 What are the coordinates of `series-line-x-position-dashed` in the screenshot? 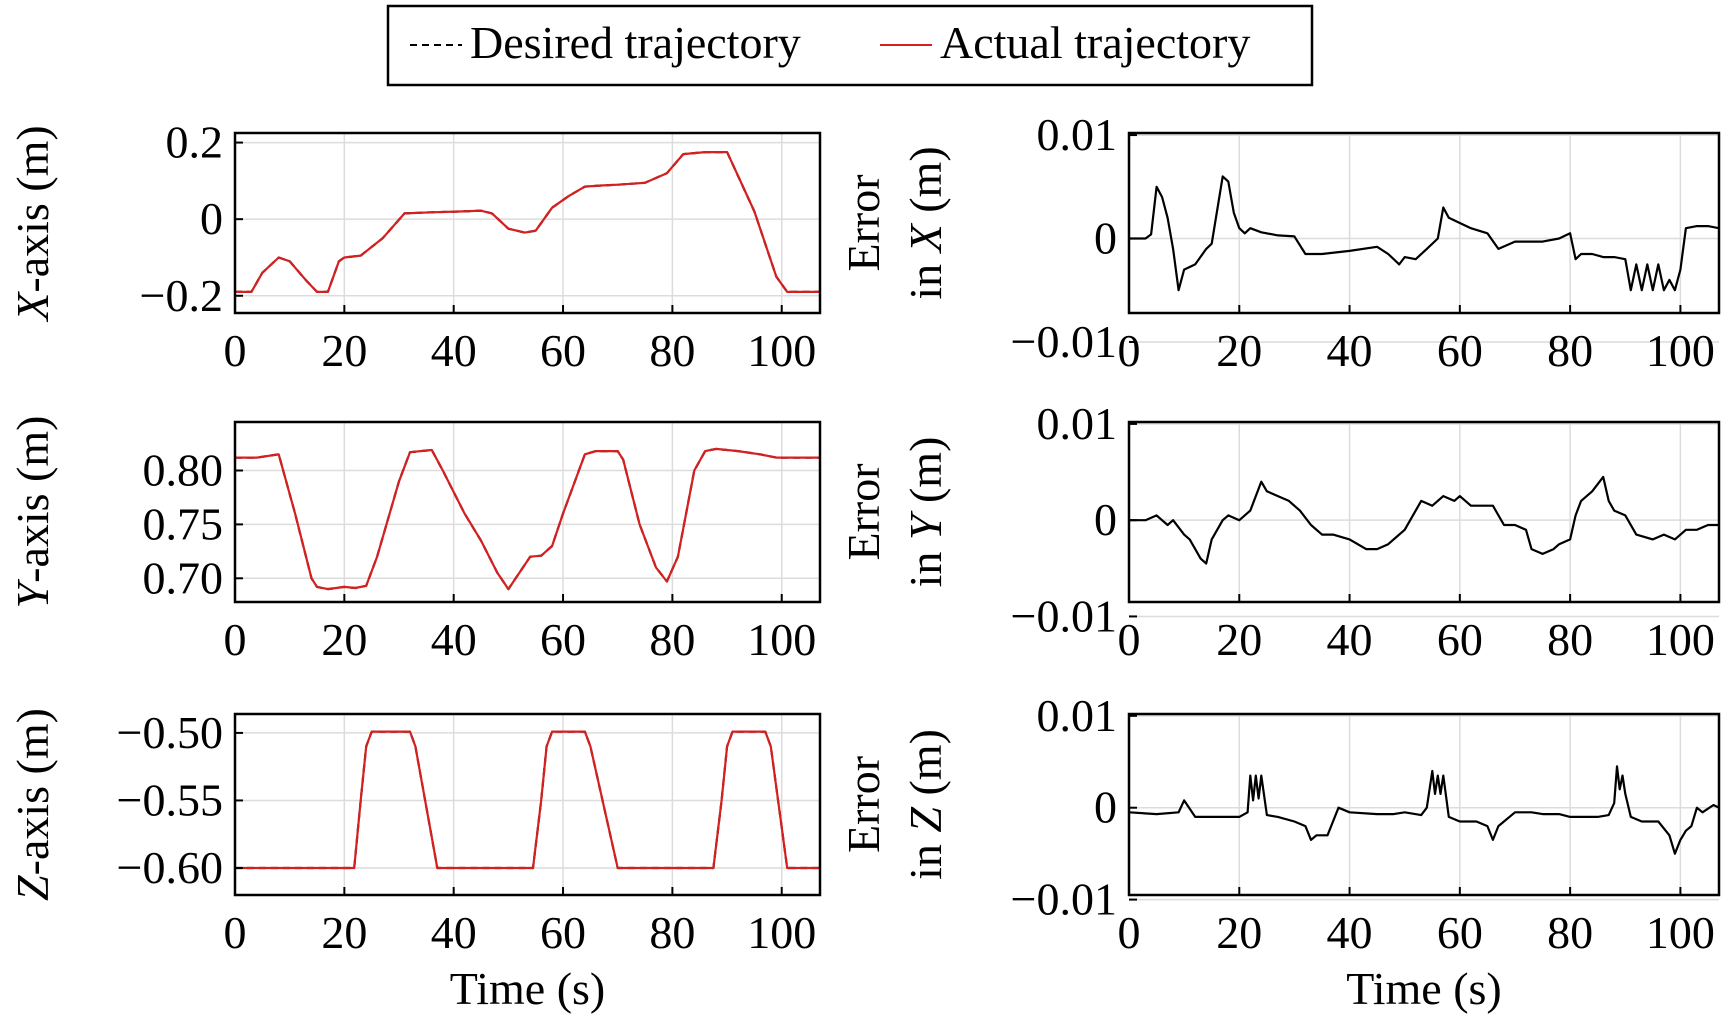 It's located at (527, 222).